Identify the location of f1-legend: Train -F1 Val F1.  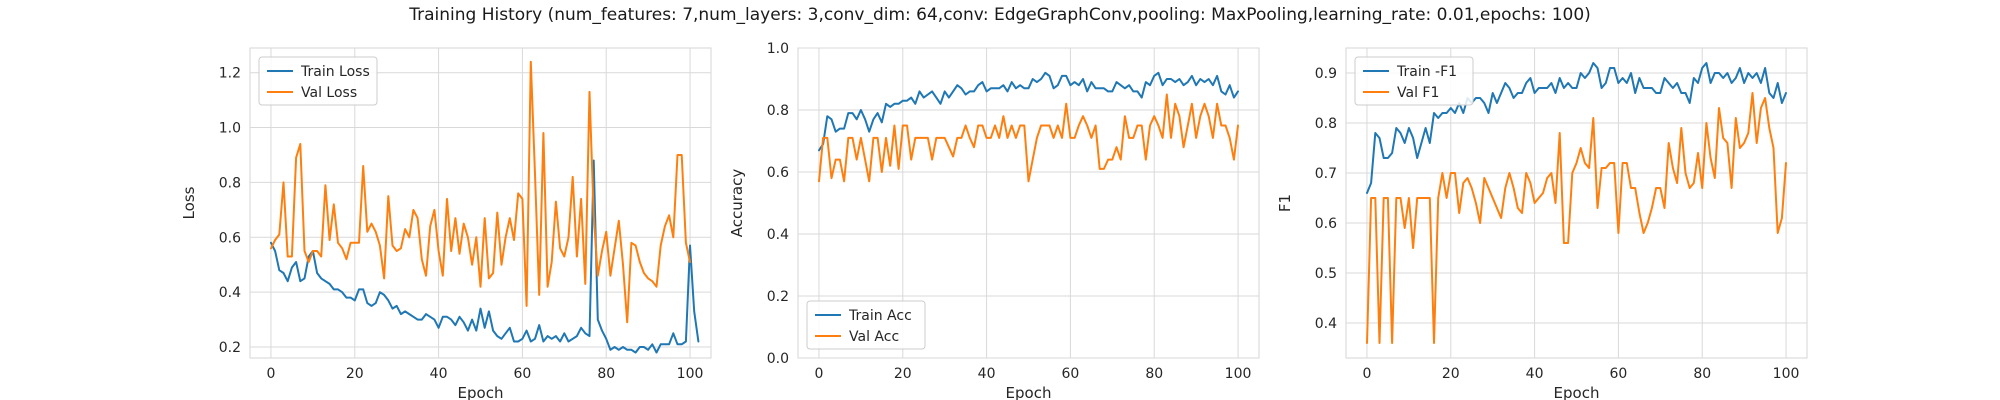
(1414, 81).